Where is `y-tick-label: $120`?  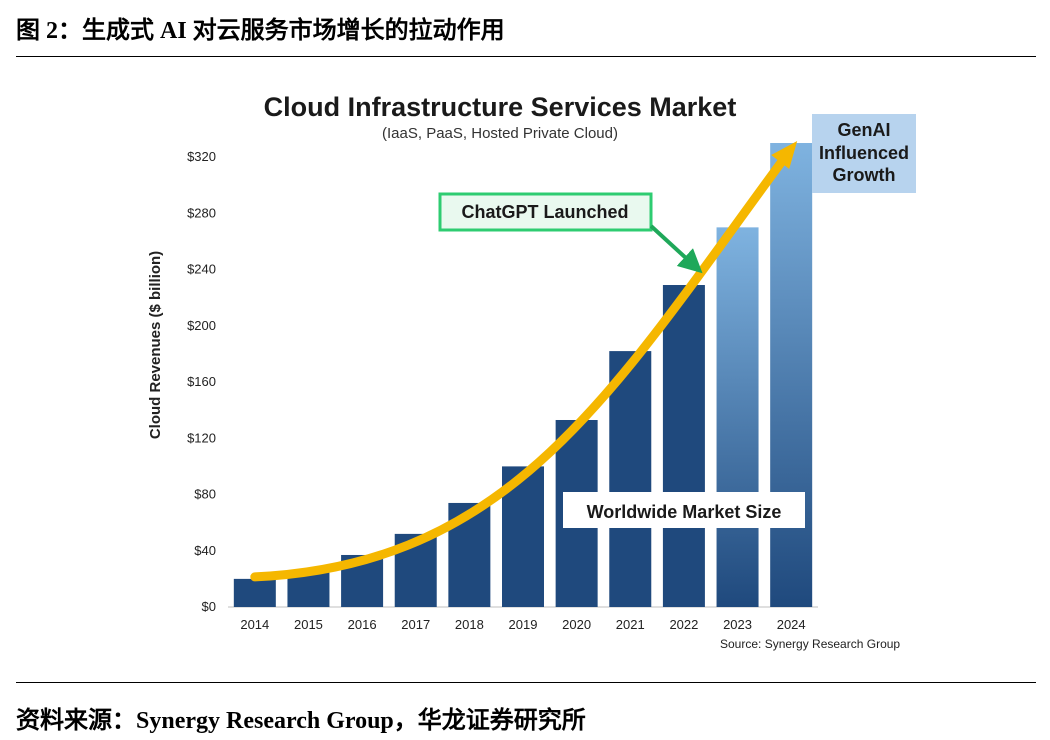
y-tick-label: $120 is located at coordinates (201, 437).